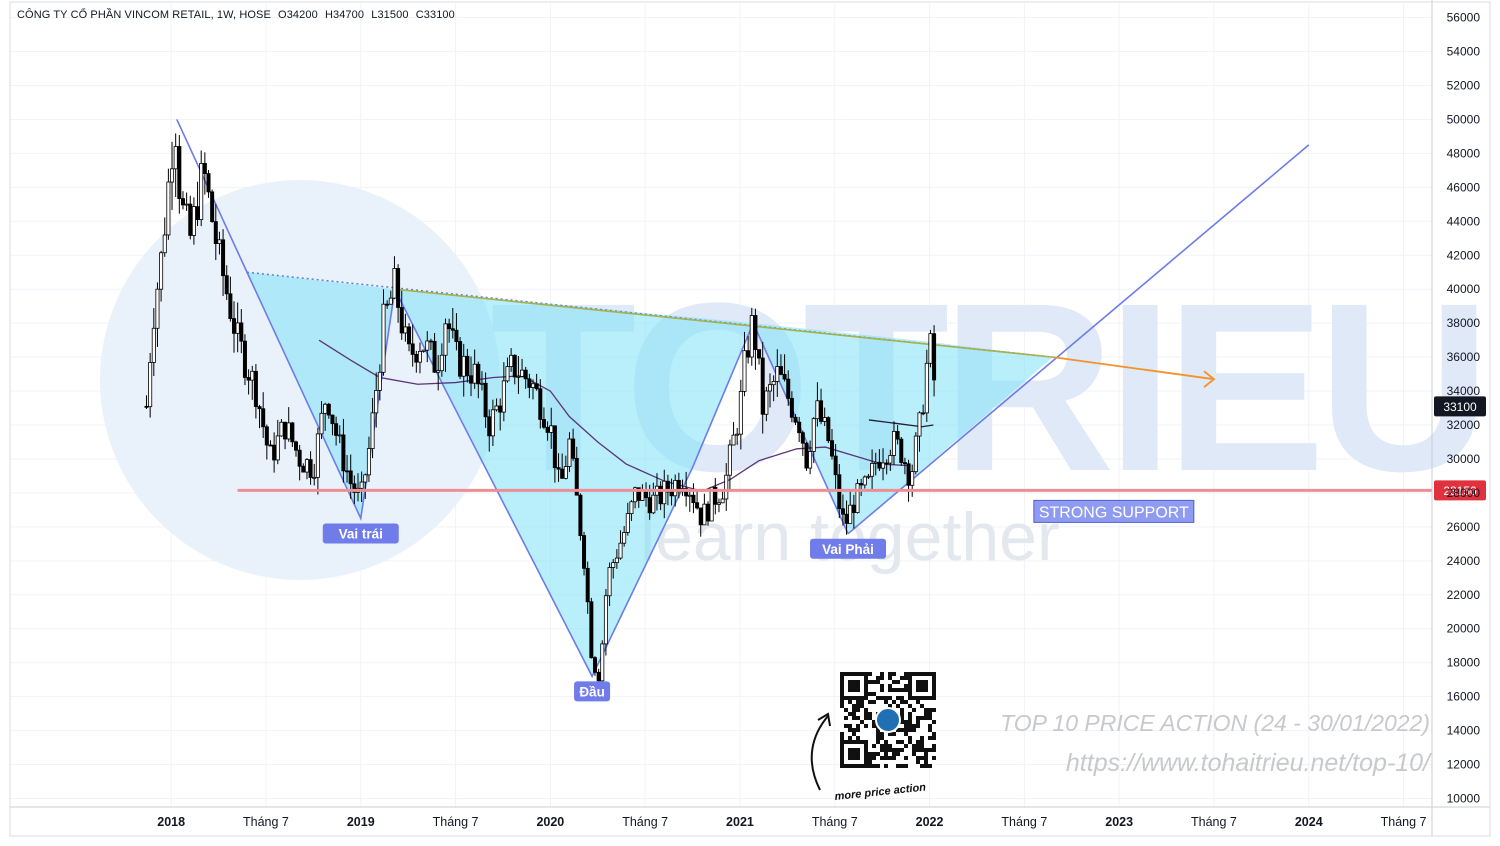  What do you see at coordinates (550, 822) in the screenshot?
I see `x-tick-label: 2020` at bounding box center [550, 822].